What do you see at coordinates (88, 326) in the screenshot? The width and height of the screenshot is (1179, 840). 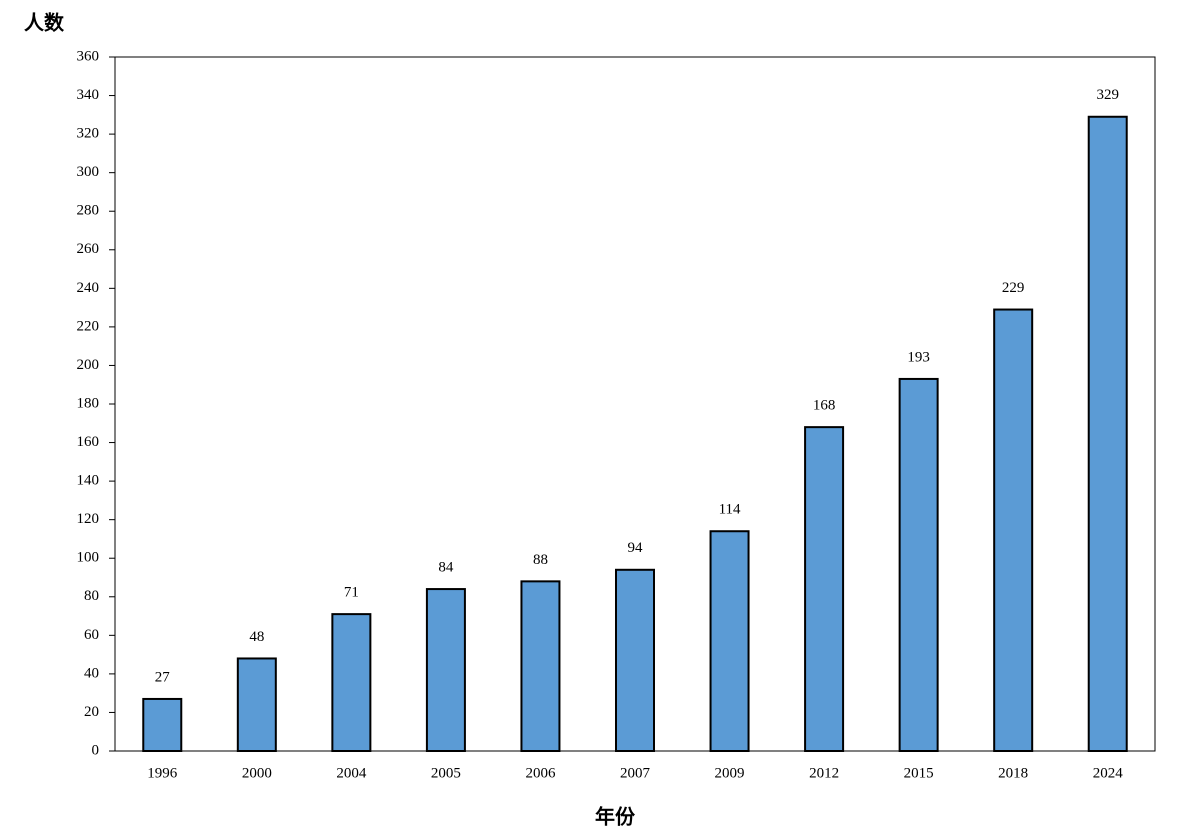 I see `y-tick-label: 220` at bounding box center [88, 326].